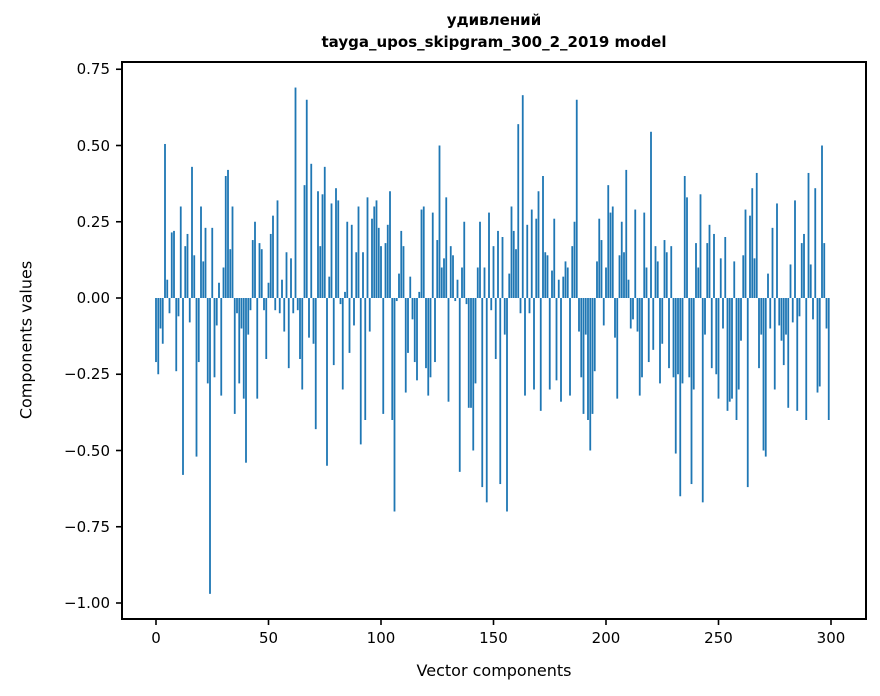 The height and width of the screenshot is (696, 880). What do you see at coordinates (718, 638) in the screenshot?
I see `x-tick-label-250: 250` at bounding box center [718, 638].